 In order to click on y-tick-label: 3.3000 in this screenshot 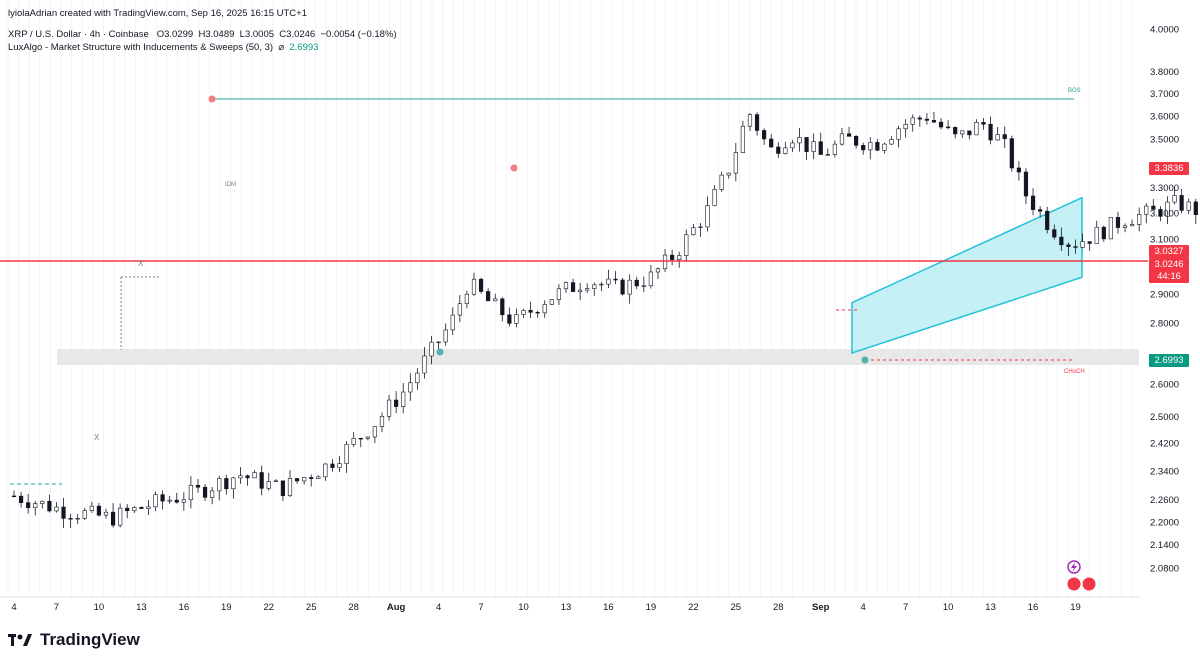, I will do `click(1164, 188)`.